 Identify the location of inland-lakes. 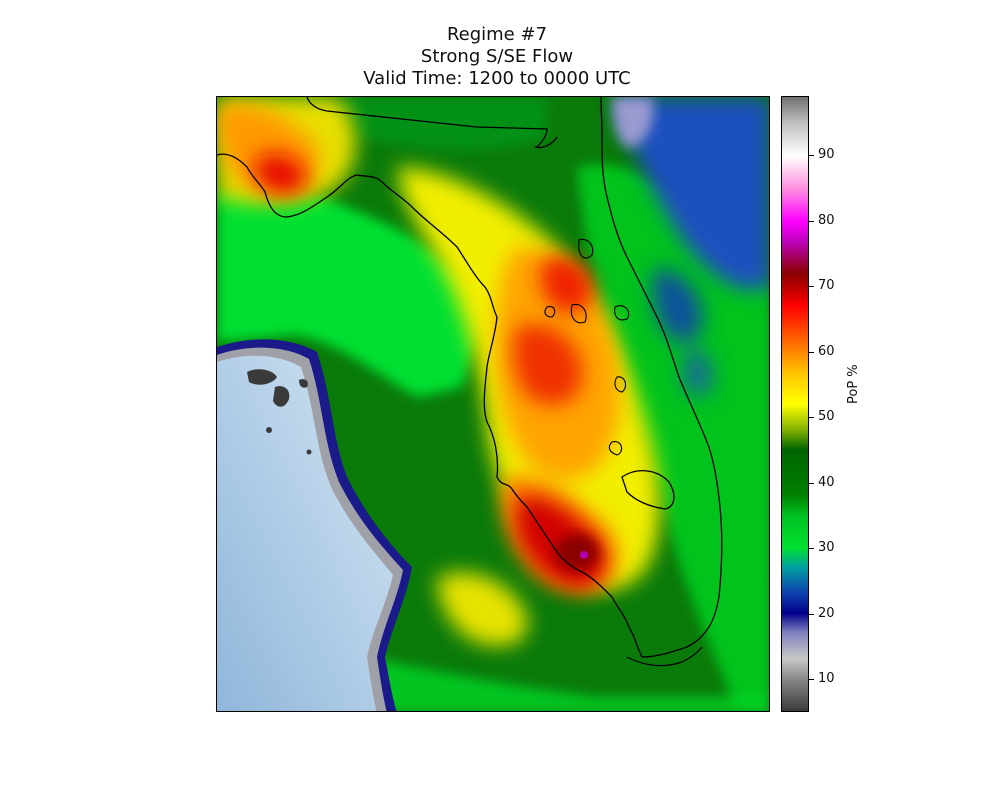
(587, 347).